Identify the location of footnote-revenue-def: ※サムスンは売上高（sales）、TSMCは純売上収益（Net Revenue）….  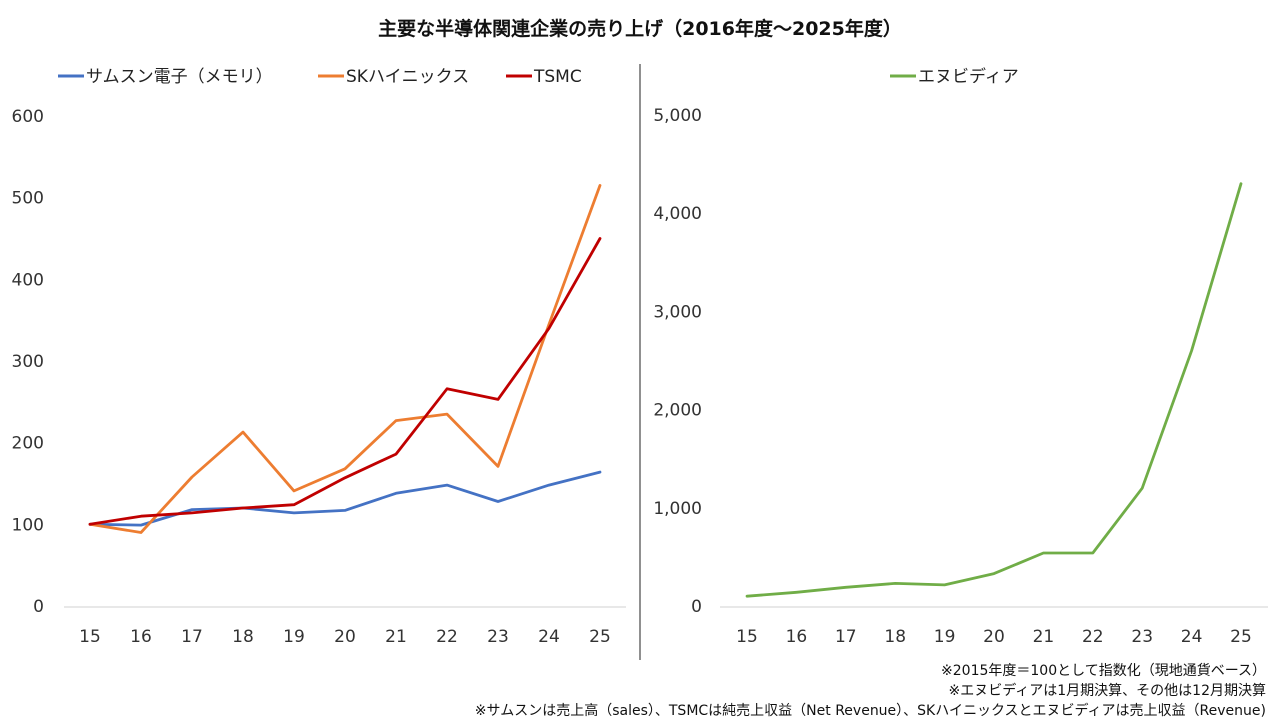
(870, 711).